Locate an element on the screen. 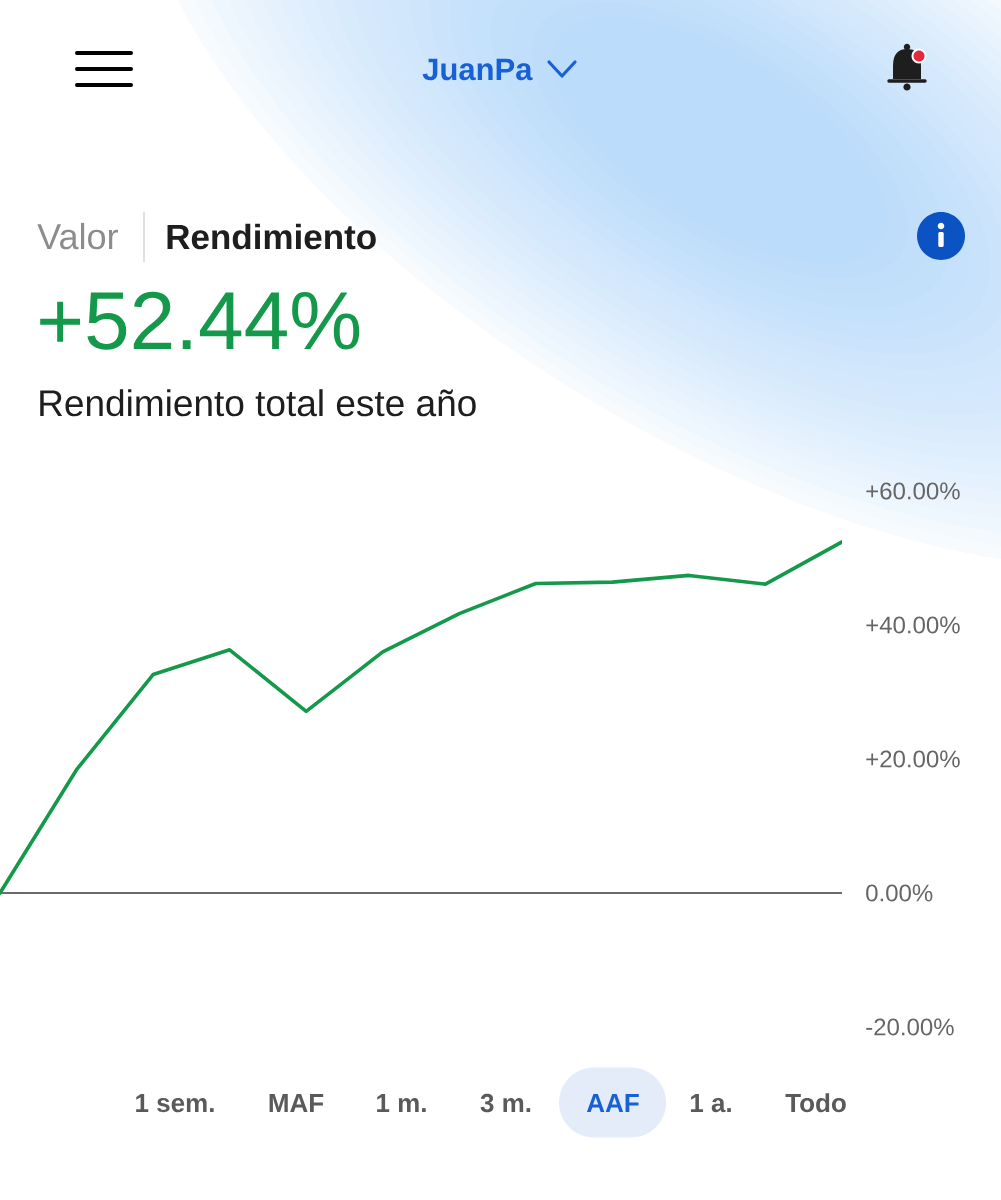  y-tick-label: +60.00% is located at coordinates (913, 491).